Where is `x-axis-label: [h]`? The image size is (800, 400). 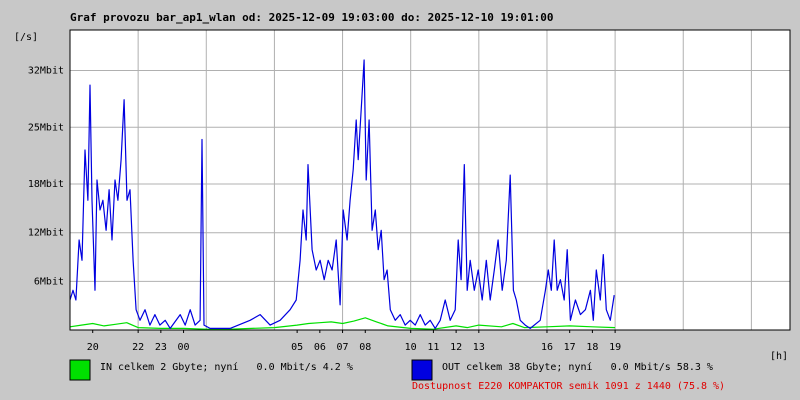 x-axis-label: [h] is located at coordinates (779, 356).